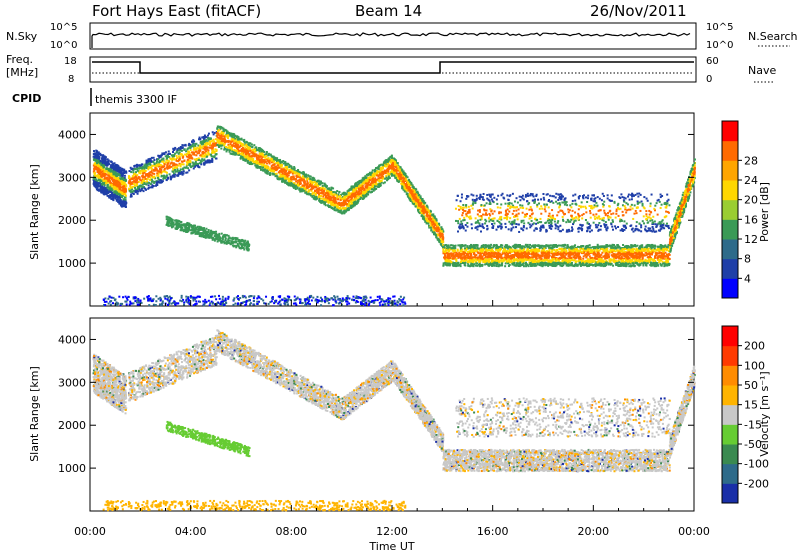 The height and width of the screenshot is (558, 800). Describe the element at coordinates (63, 27) in the screenshot. I see `nsky-tick-top: 10^5` at that location.